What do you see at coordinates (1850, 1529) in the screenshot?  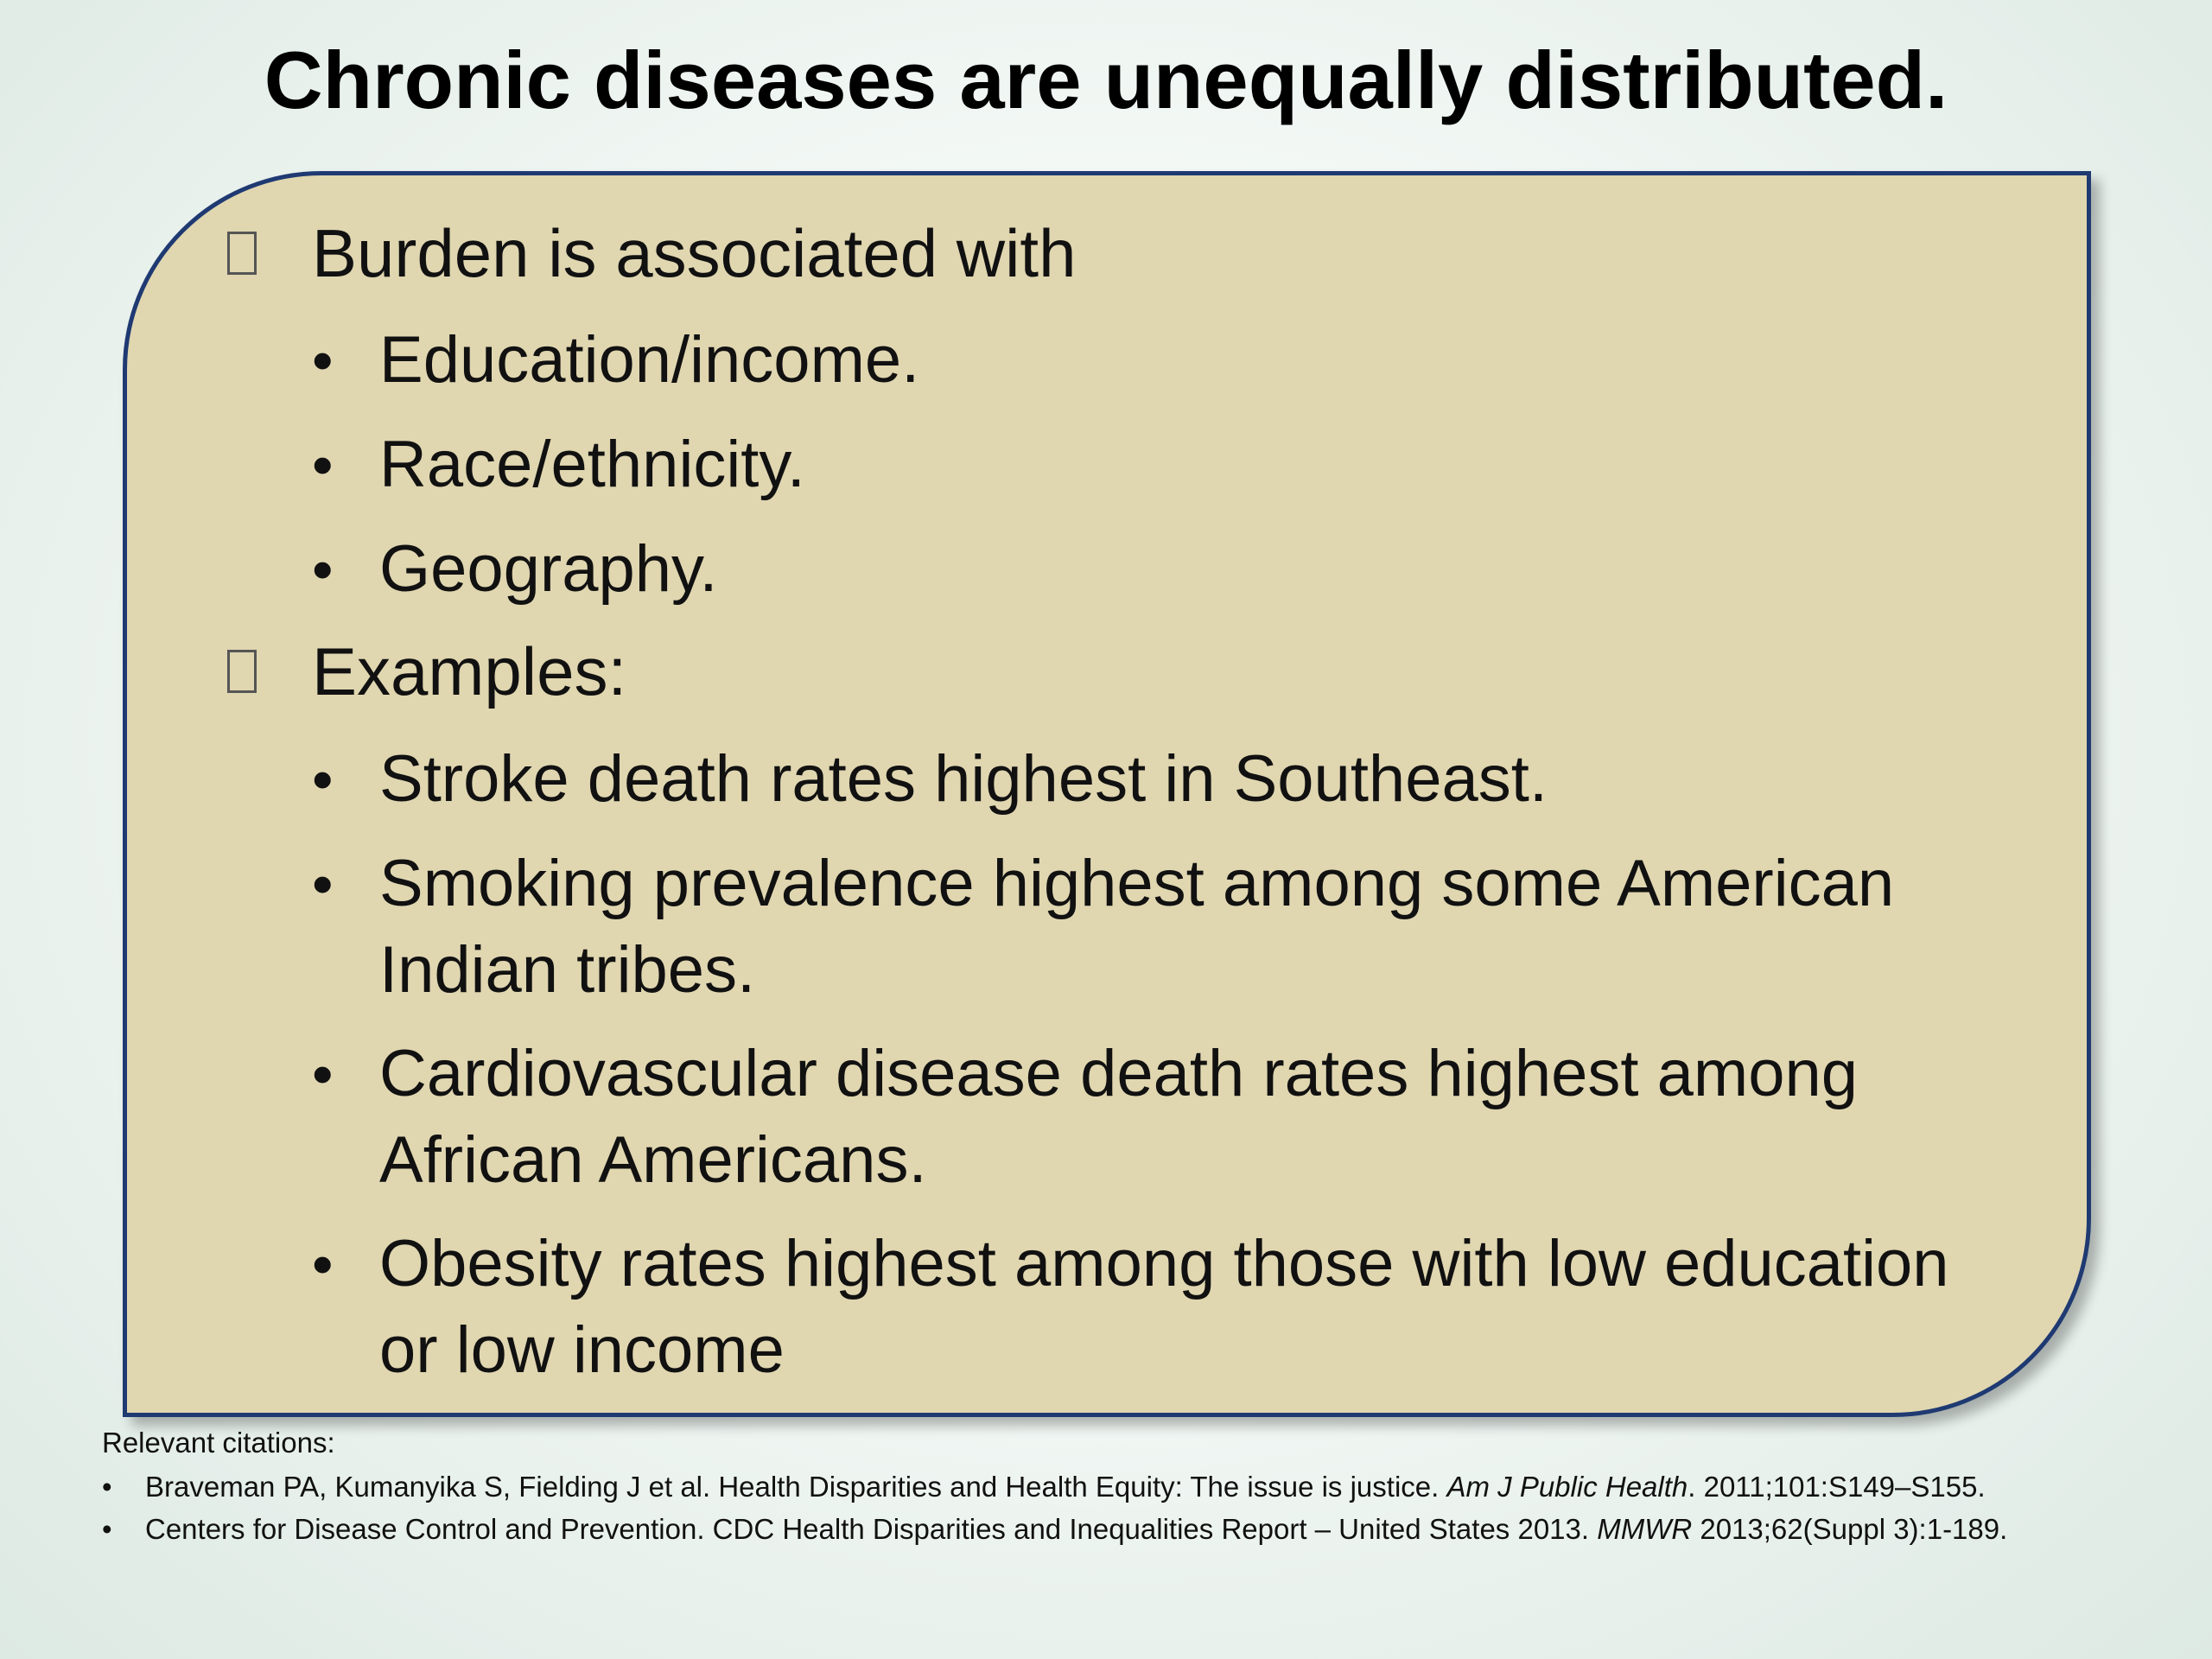 I see `citation-post: 2013;62(Suppl 3):1-189.` at bounding box center [1850, 1529].